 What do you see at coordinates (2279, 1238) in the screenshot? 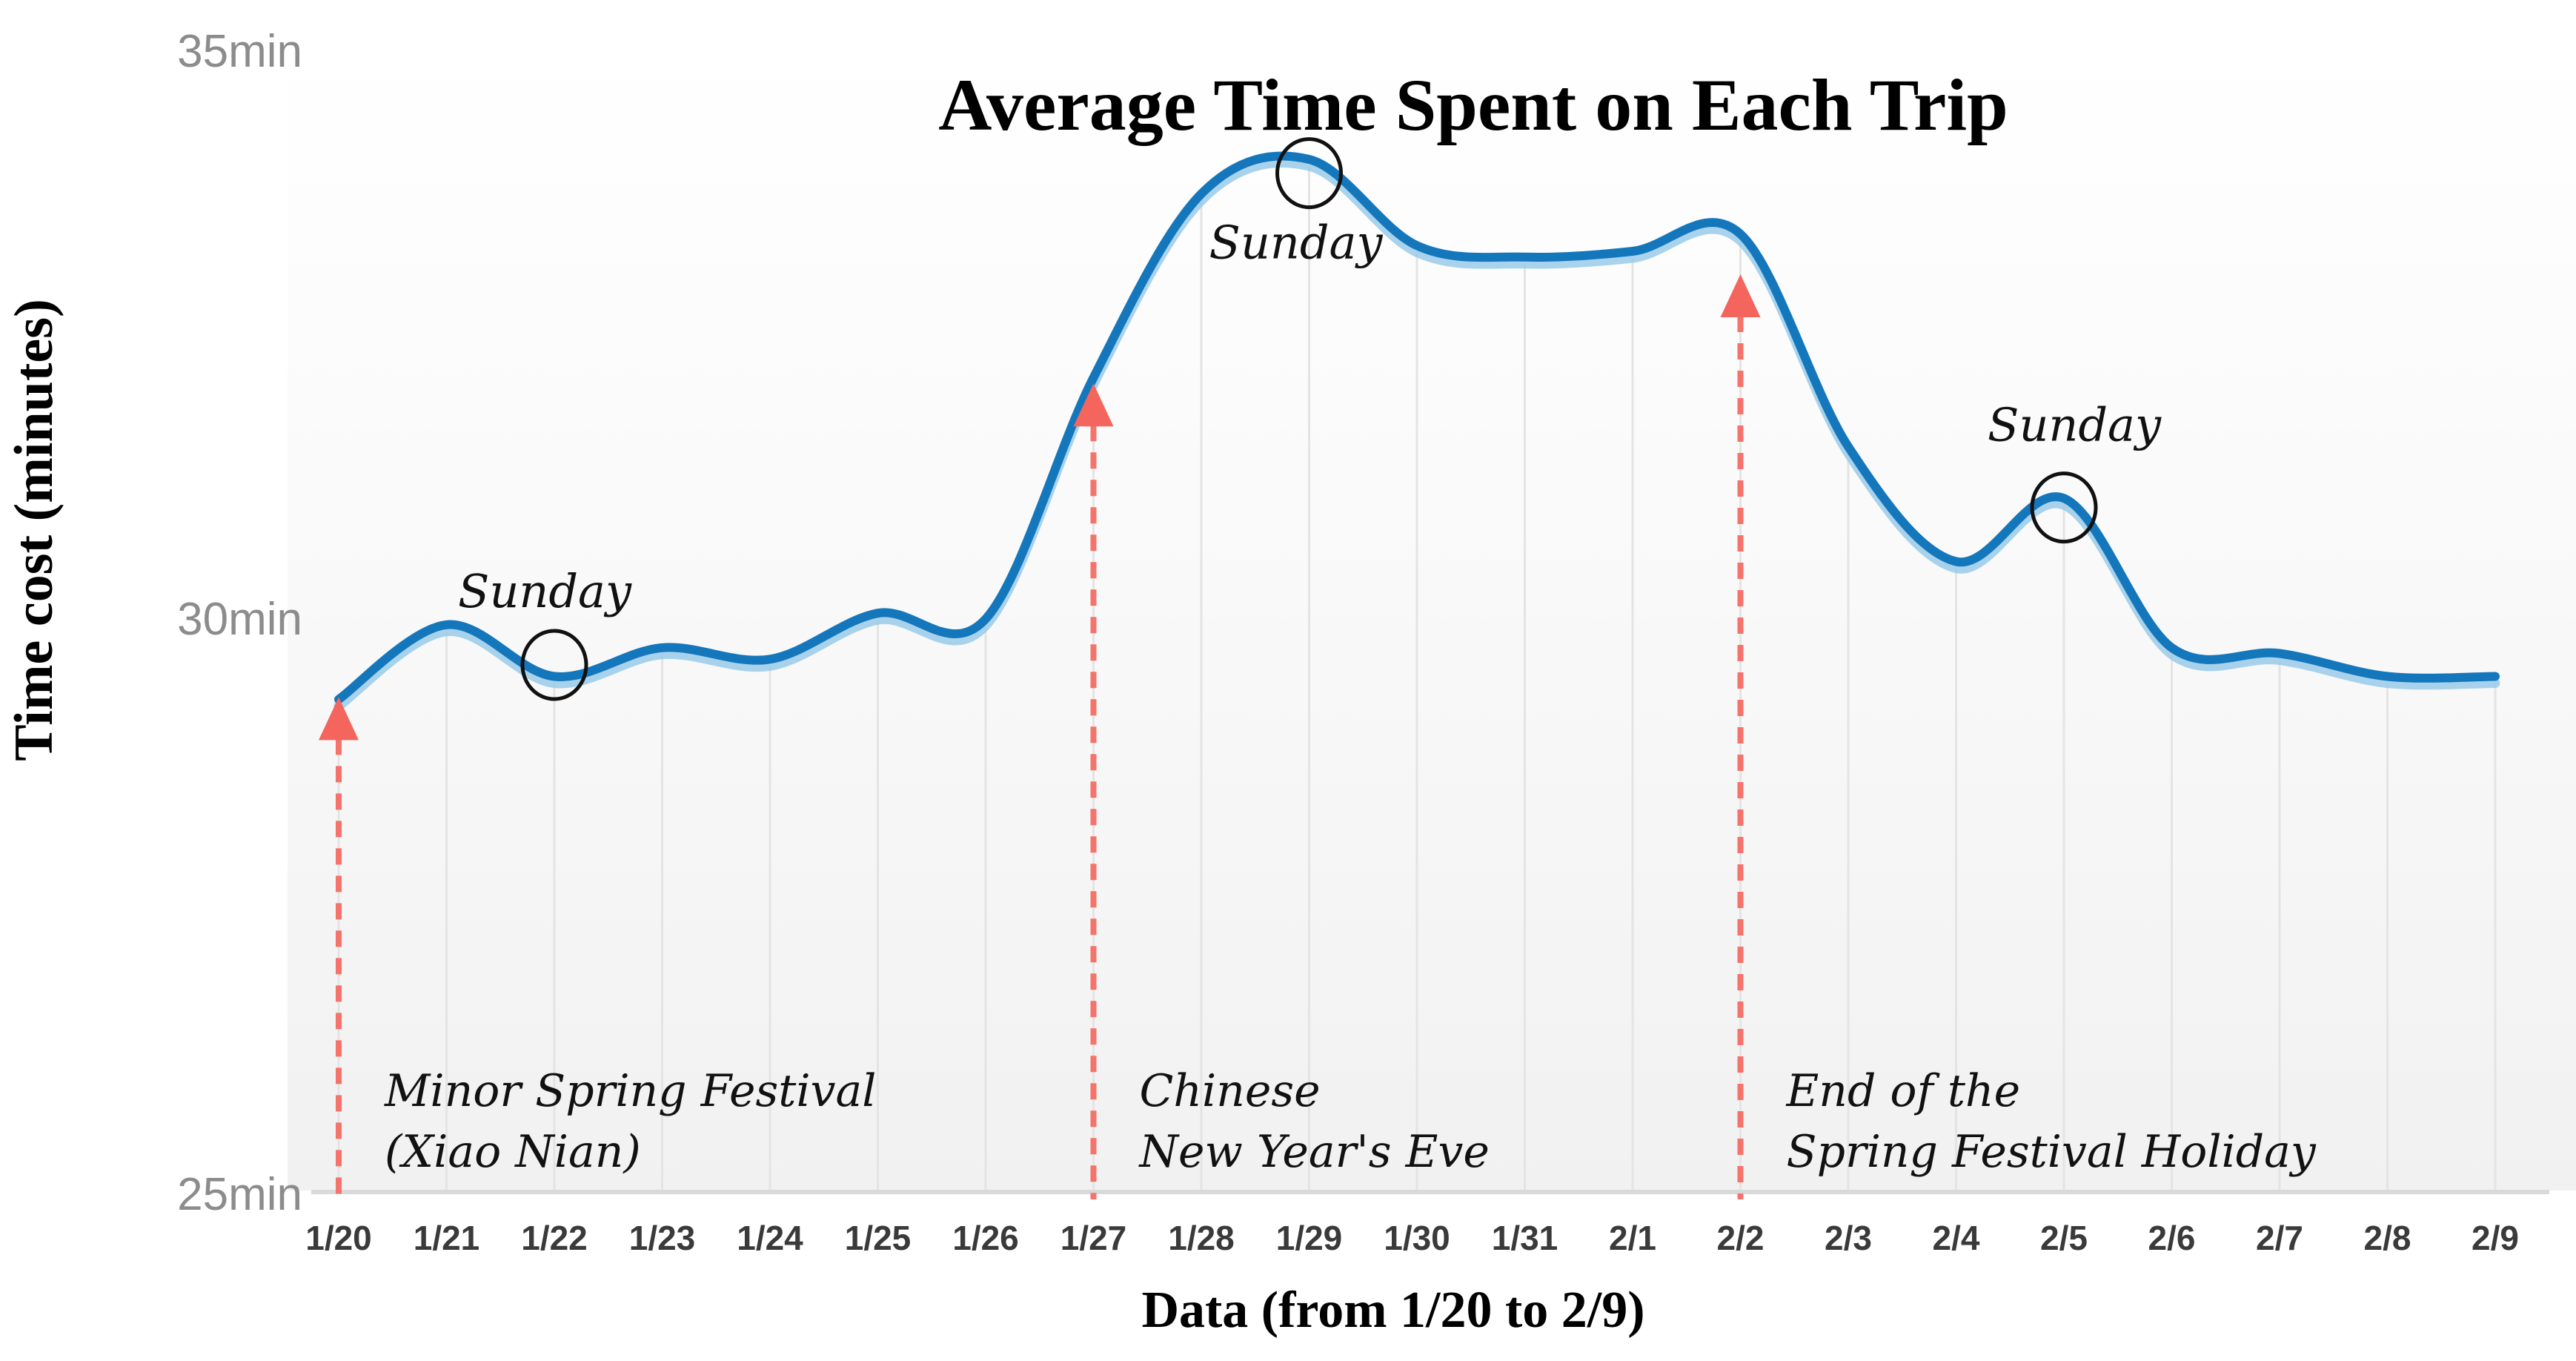
I see `x-tick-2/7: 2/7` at bounding box center [2279, 1238].